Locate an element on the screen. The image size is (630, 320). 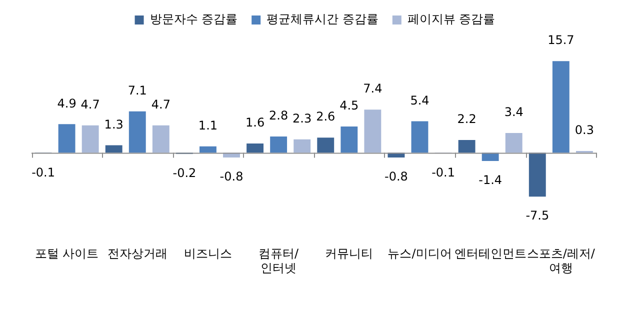
data-label: 3.4 is located at coordinates (514, 112).